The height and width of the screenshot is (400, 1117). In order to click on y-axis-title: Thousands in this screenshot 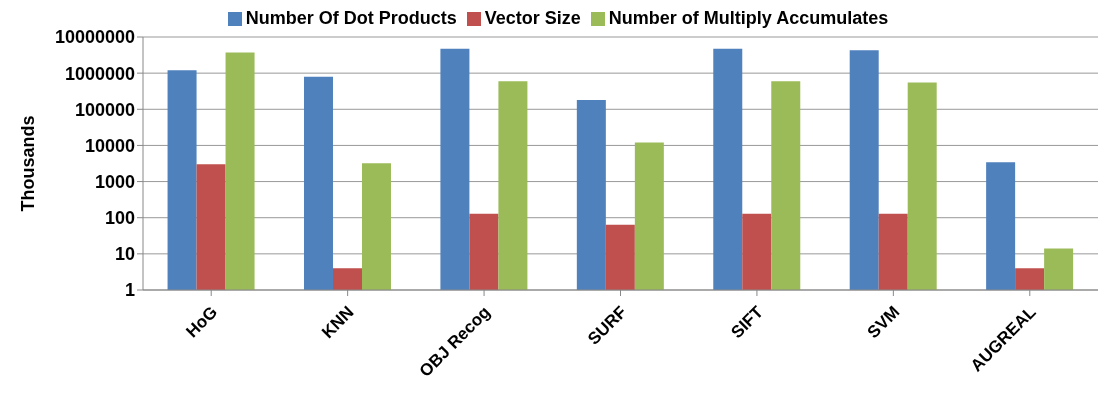, I will do `click(28, 163)`.